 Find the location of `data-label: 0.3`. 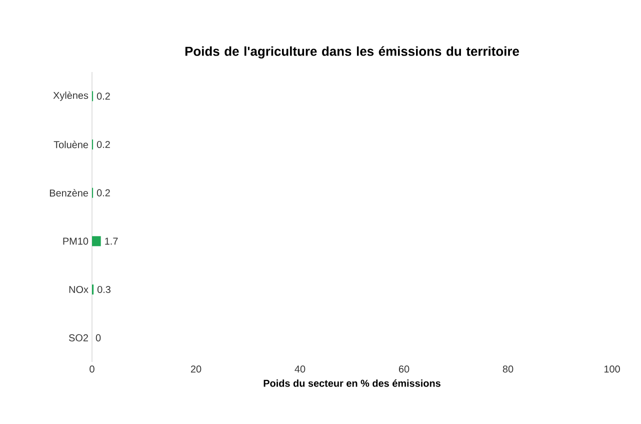

data-label: 0.3 is located at coordinates (103, 290).